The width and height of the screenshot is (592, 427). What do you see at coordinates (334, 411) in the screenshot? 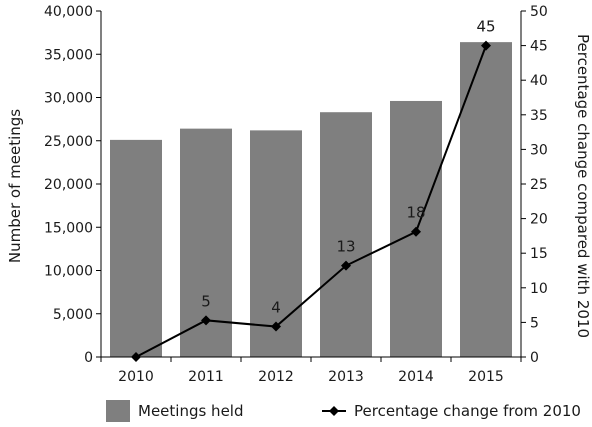
I see `legend-line-marker` at bounding box center [334, 411].